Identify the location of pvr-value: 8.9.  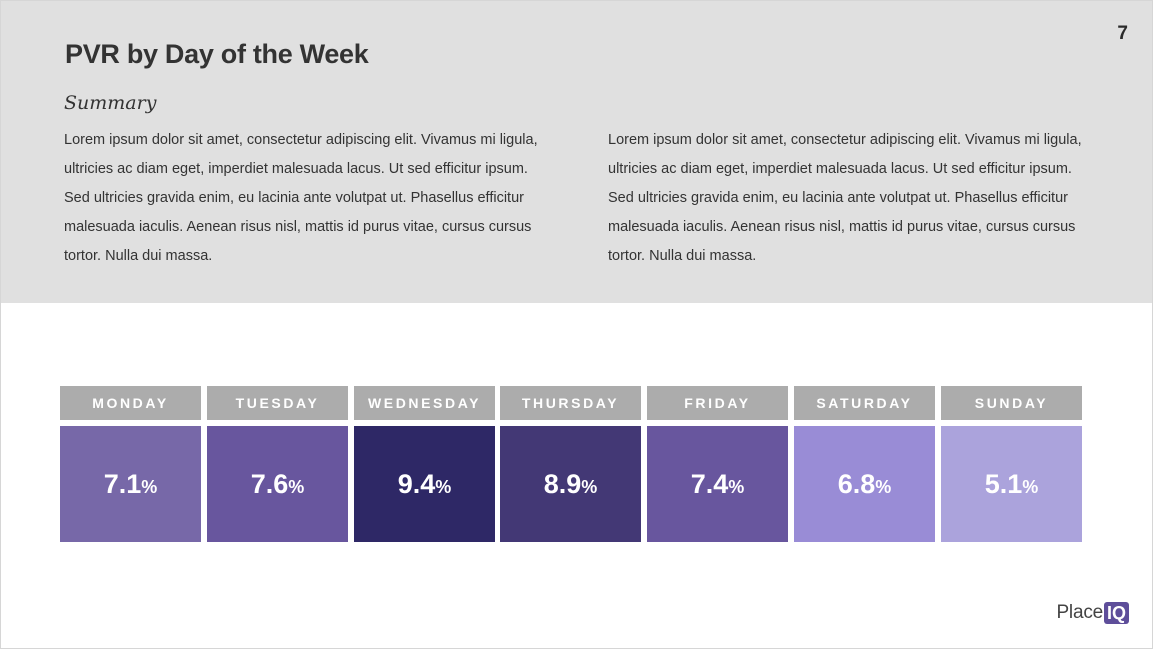
(562, 484).